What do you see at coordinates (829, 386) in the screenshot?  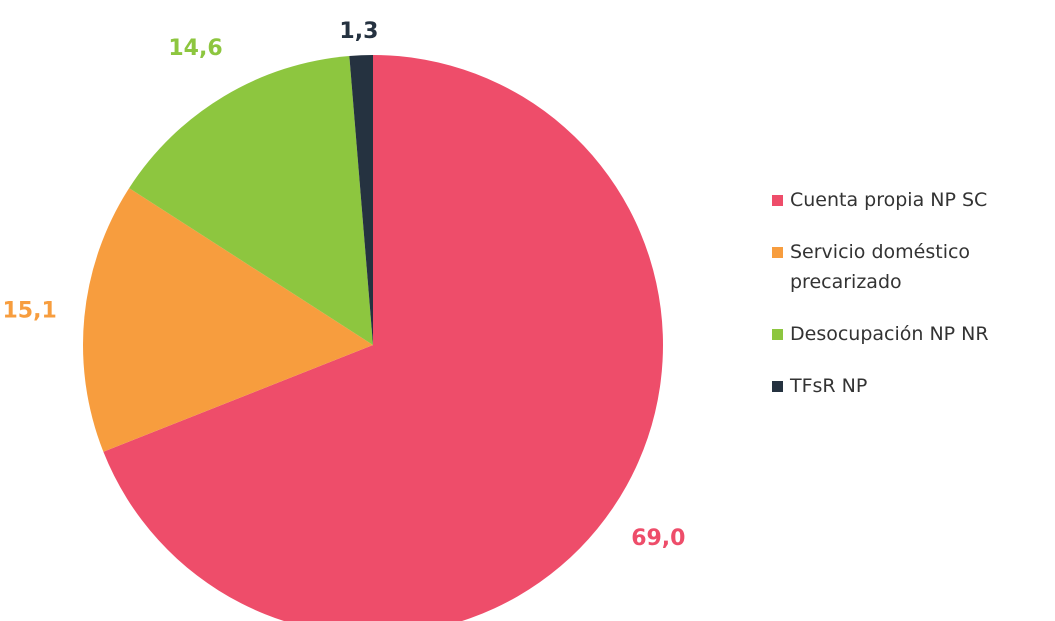 I see `legend-label: TFsR NP` at bounding box center [829, 386].